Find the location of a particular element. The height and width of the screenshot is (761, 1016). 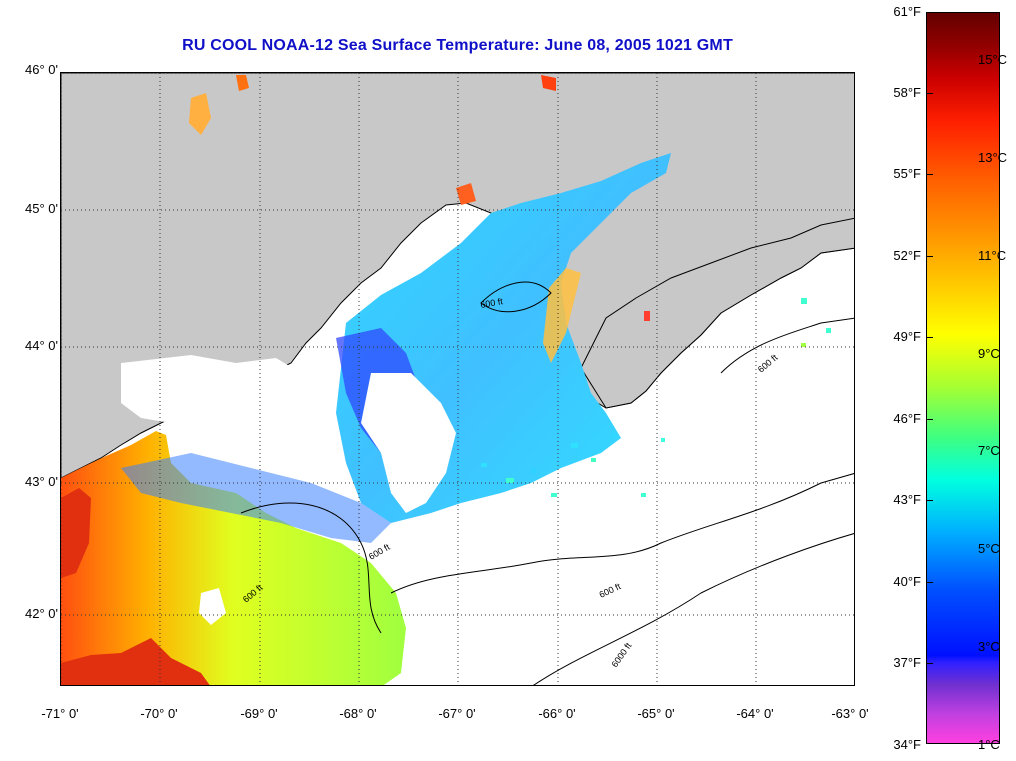

lon-label-64: -64° 0' is located at coordinates (755, 713).